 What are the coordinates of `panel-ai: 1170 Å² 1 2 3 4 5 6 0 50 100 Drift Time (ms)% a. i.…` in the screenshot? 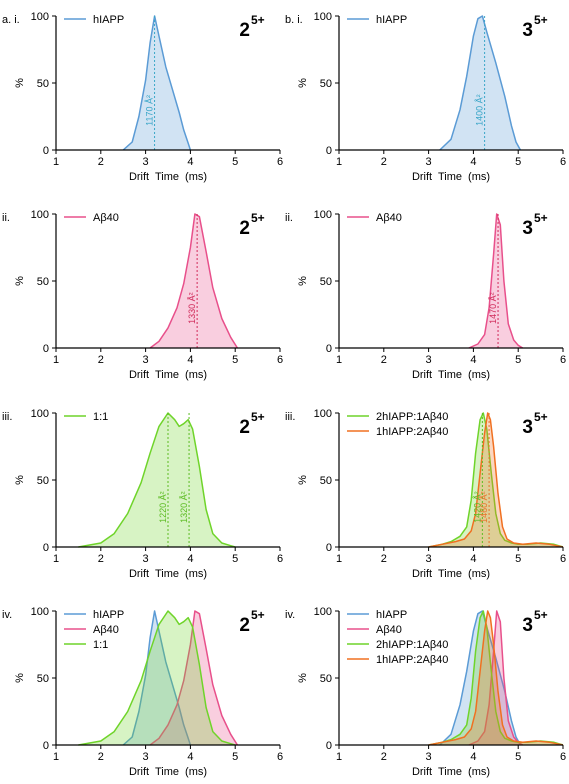 It's located at (142, 97).